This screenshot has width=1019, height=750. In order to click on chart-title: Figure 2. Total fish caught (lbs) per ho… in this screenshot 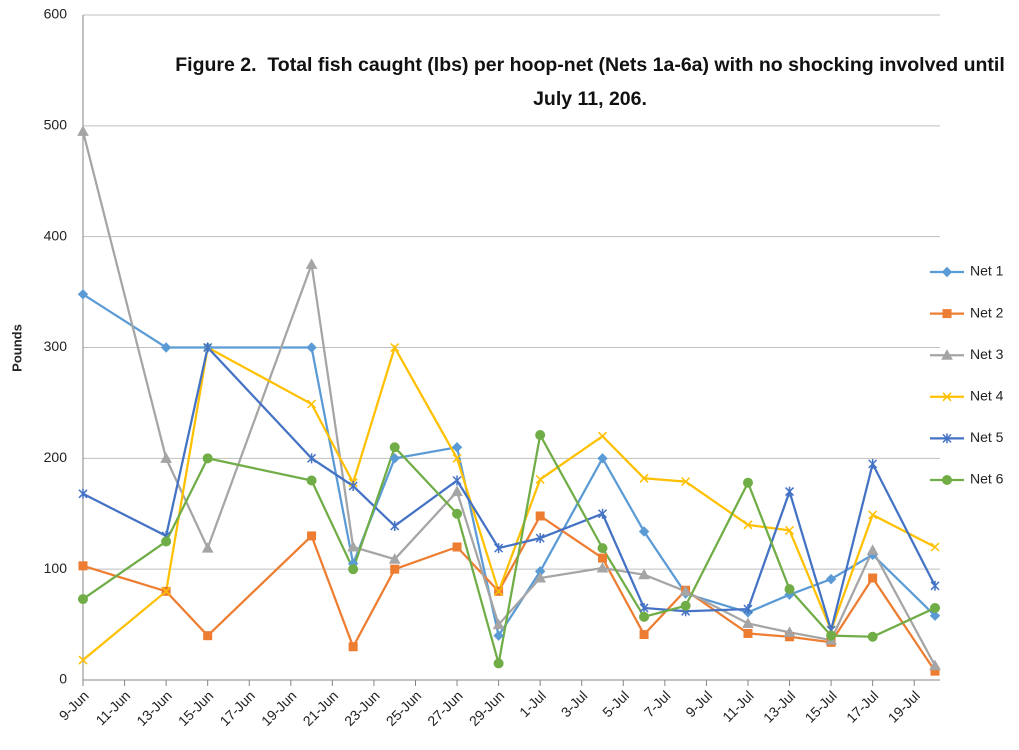, I will do `click(593, 82)`.